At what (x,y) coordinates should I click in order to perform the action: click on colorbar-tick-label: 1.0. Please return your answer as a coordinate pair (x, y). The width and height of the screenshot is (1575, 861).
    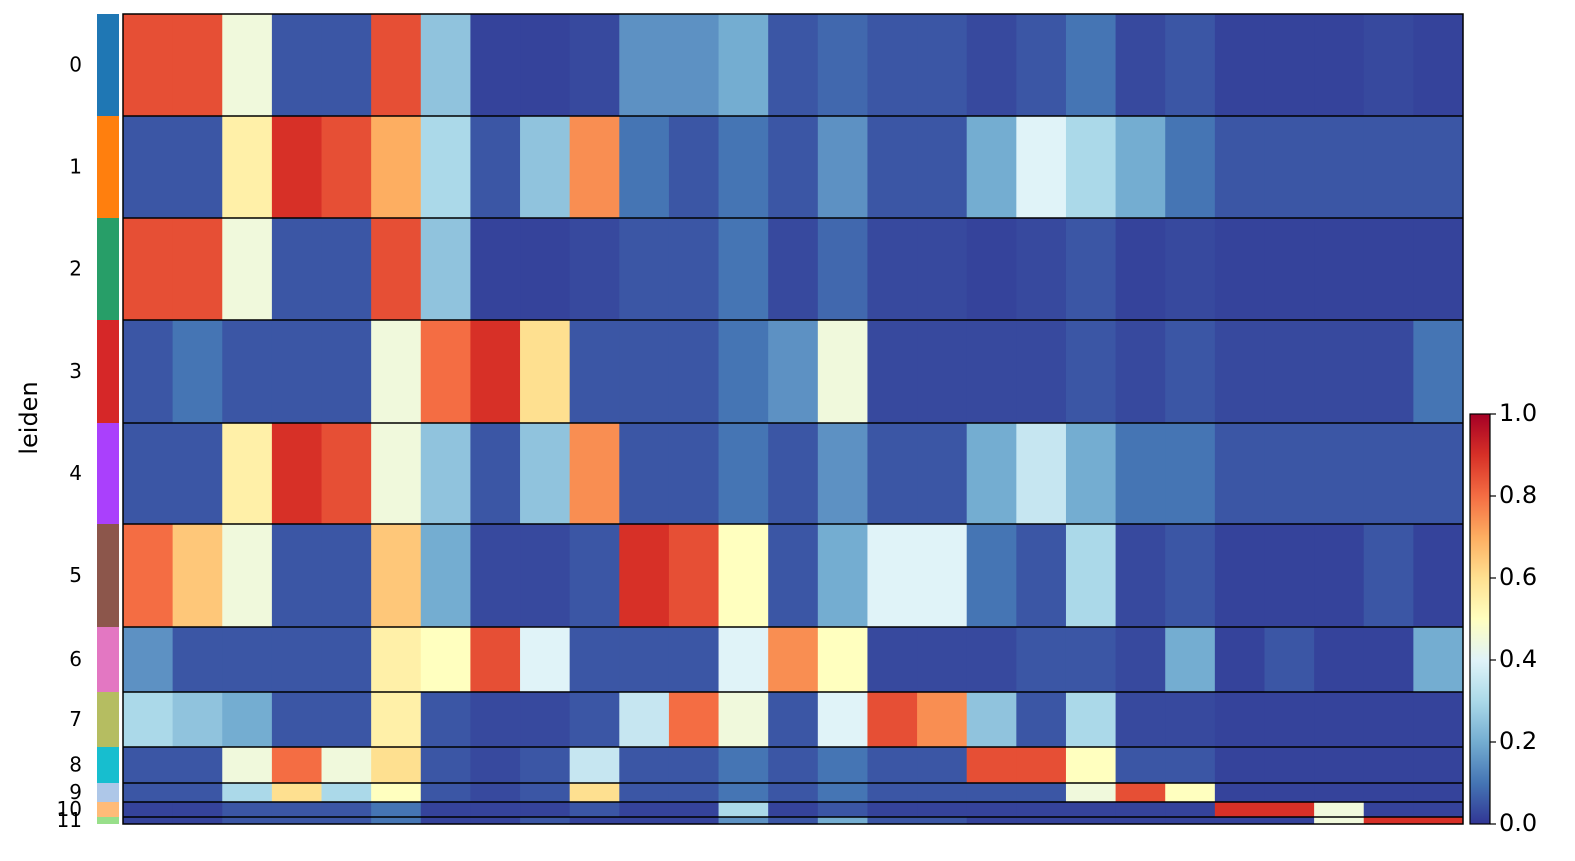
    Looking at the image, I should click on (1518, 413).